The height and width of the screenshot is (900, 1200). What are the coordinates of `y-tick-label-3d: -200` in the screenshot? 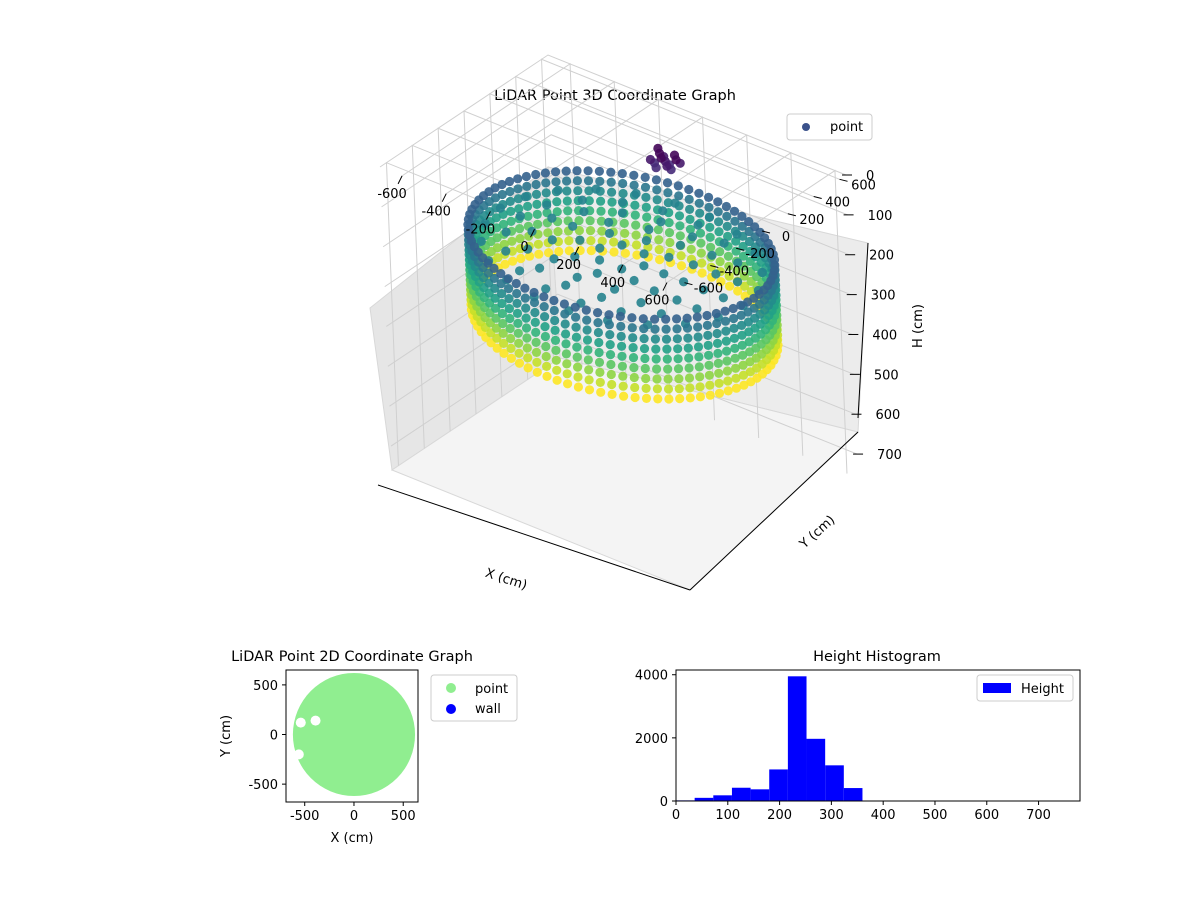 It's located at (760, 254).